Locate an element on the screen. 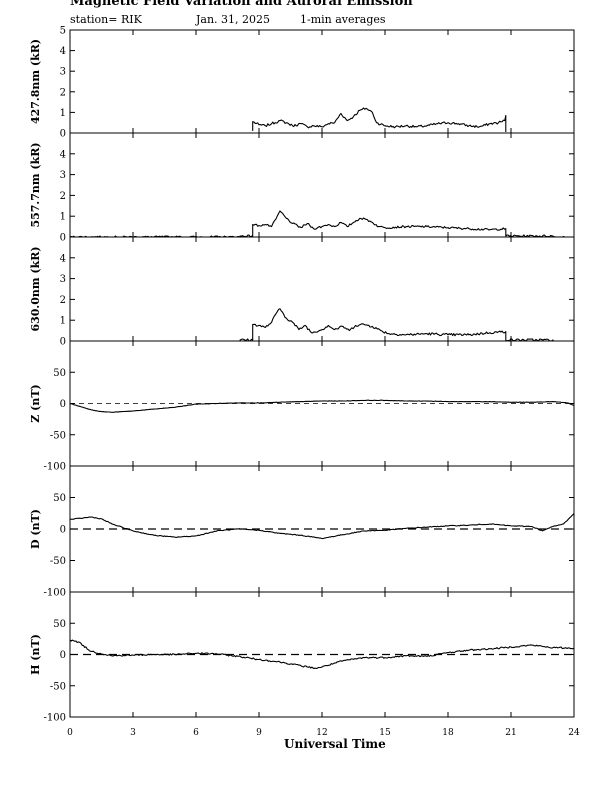 The height and width of the screenshot is (792, 612). x-tick-label: 3 is located at coordinates (133, 733).